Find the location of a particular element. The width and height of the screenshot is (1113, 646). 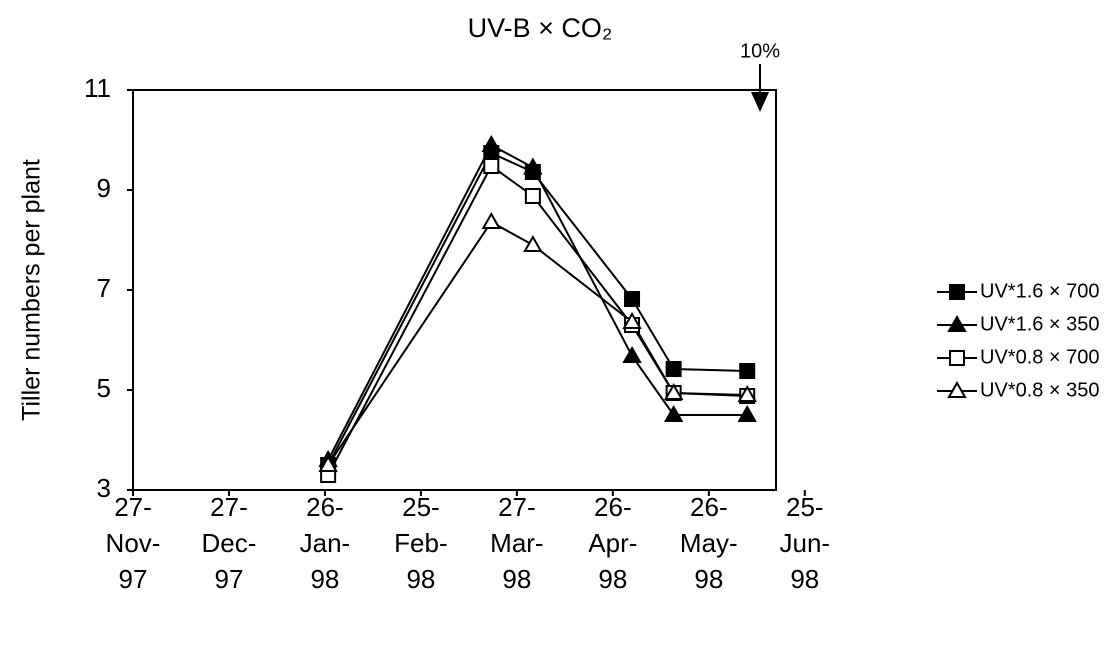

x-tick-label: 25-Jun-98 is located at coordinates (805, 543).